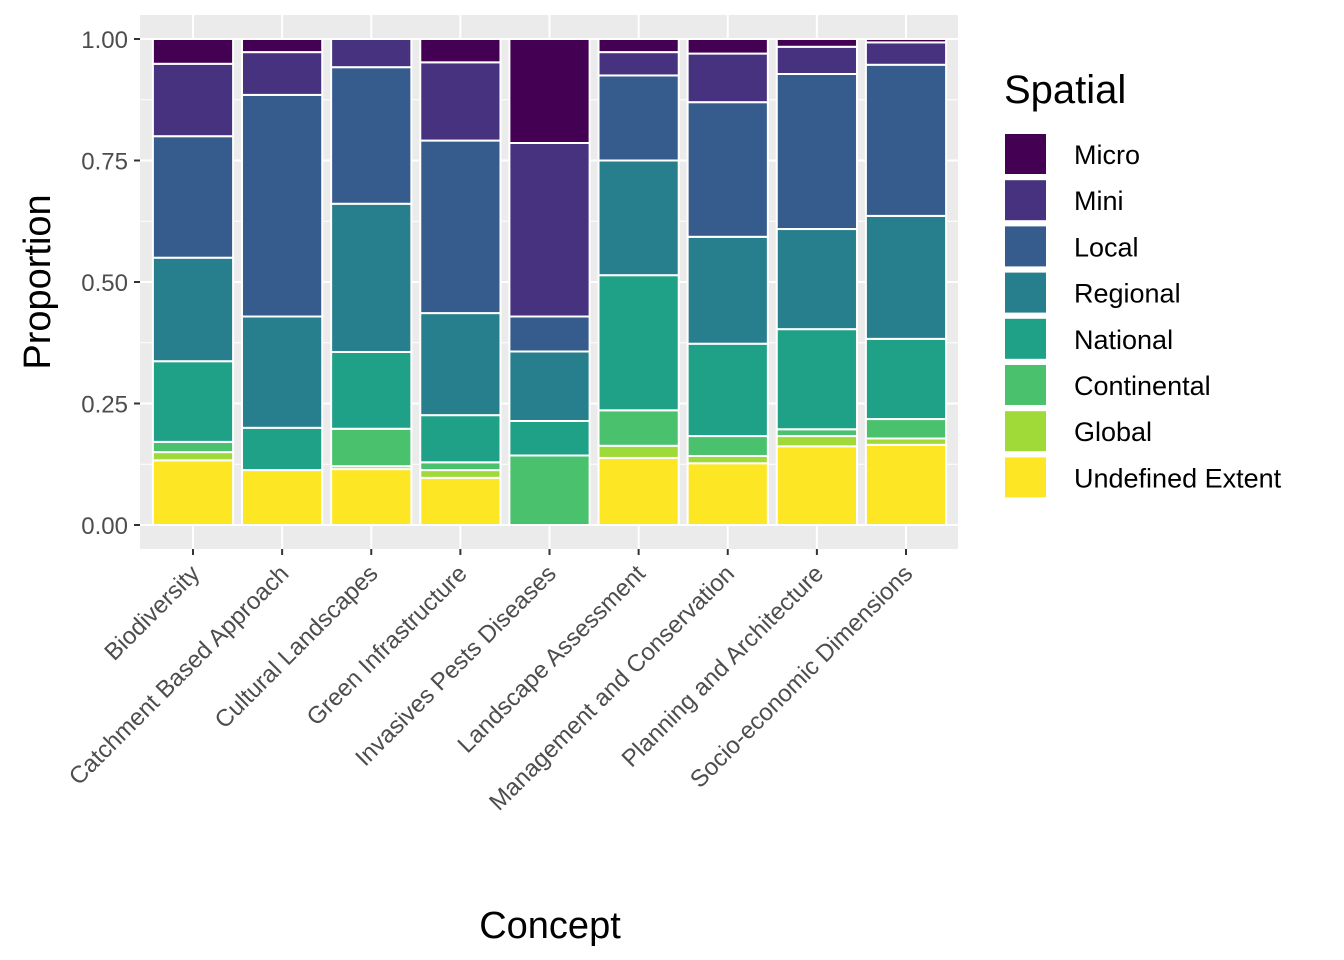  What do you see at coordinates (104, 40) in the screenshot?
I see `y-tick-label: 1.00` at bounding box center [104, 40].